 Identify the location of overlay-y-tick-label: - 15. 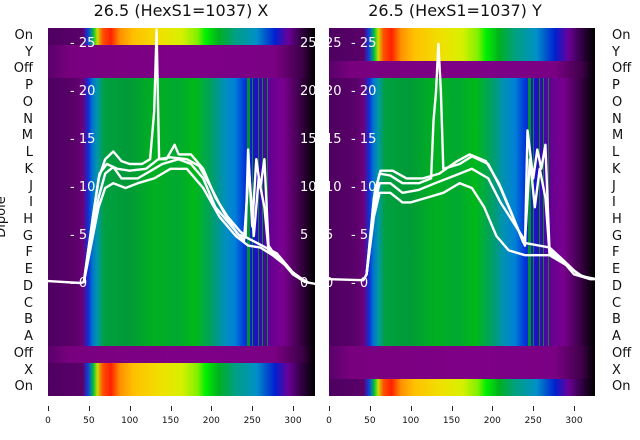
(364, 139).